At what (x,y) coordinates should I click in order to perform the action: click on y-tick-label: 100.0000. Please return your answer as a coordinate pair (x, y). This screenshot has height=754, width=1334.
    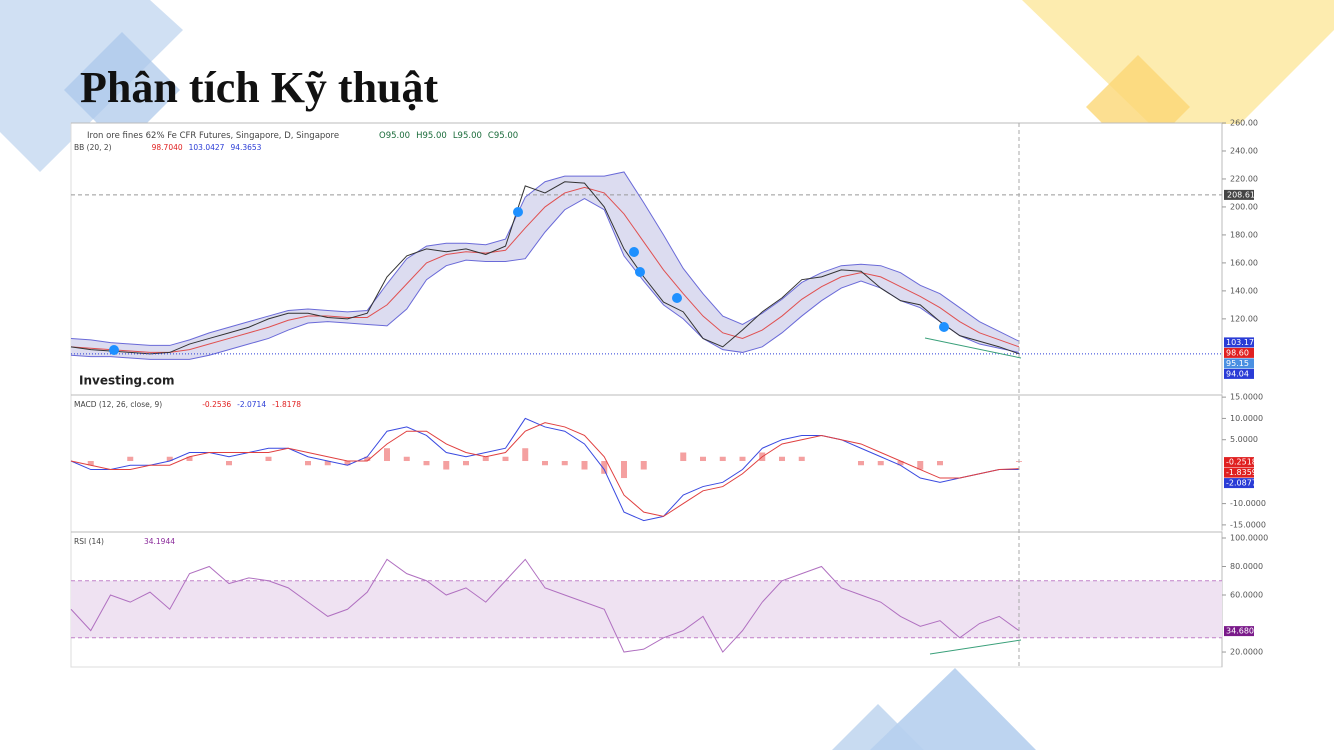
    Looking at the image, I should click on (1249, 537).